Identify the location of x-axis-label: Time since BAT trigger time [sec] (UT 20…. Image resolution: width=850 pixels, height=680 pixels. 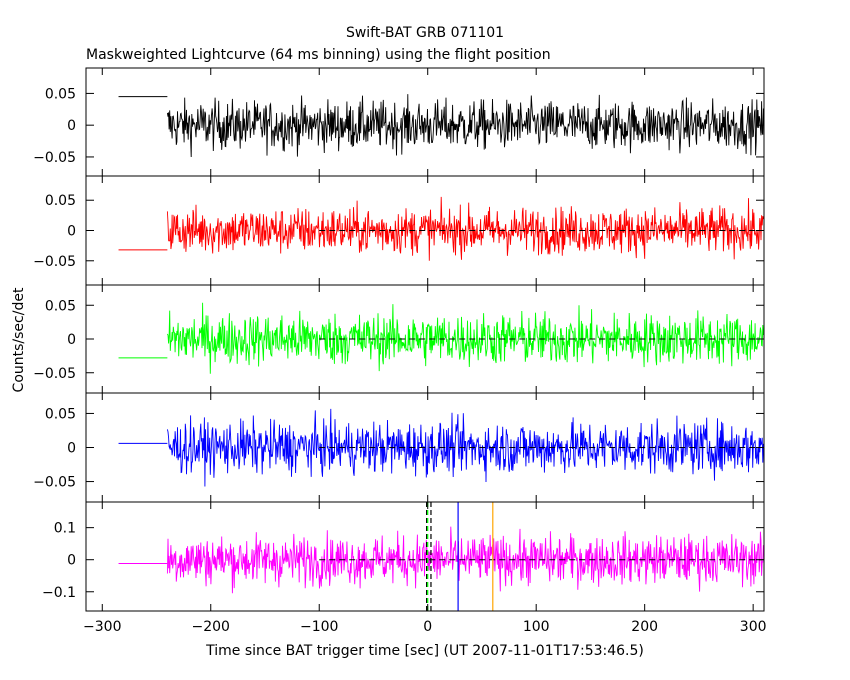
(424, 651).